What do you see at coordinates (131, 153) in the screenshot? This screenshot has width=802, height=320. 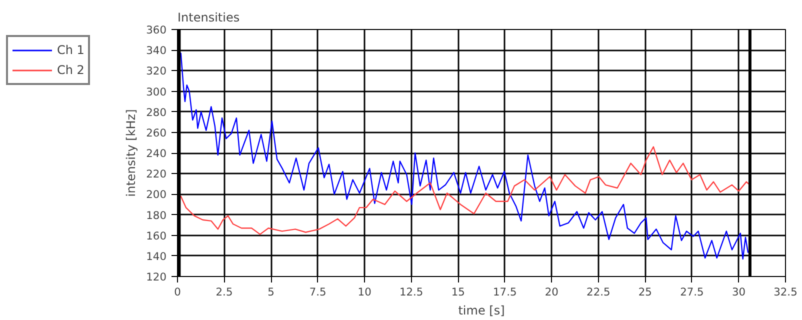 I see `y-axis-title: intensity [kHz]` at bounding box center [131, 153].